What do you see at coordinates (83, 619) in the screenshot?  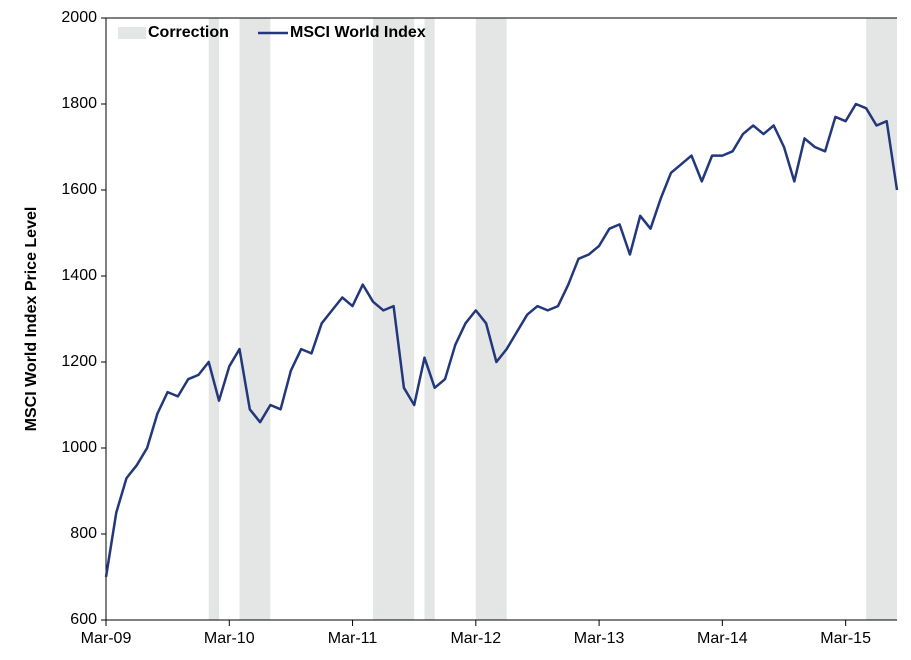 I see `y-tick-label: 600` at bounding box center [83, 619].